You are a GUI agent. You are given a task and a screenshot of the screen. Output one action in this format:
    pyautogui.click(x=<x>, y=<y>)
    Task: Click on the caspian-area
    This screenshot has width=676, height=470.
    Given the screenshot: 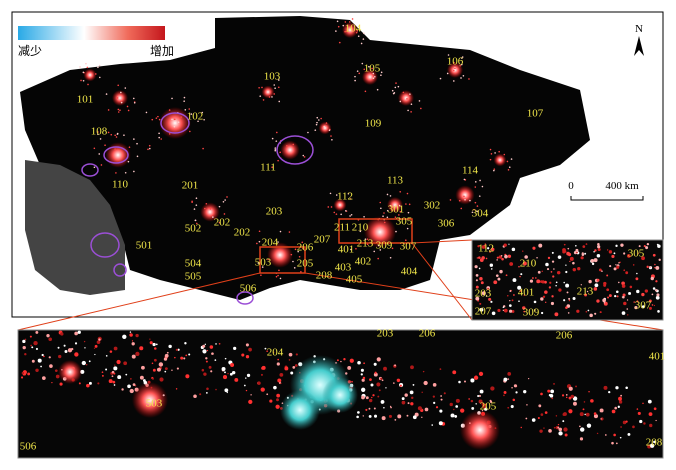 What is the action you would take?
    pyautogui.click(x=75, y=227)
    